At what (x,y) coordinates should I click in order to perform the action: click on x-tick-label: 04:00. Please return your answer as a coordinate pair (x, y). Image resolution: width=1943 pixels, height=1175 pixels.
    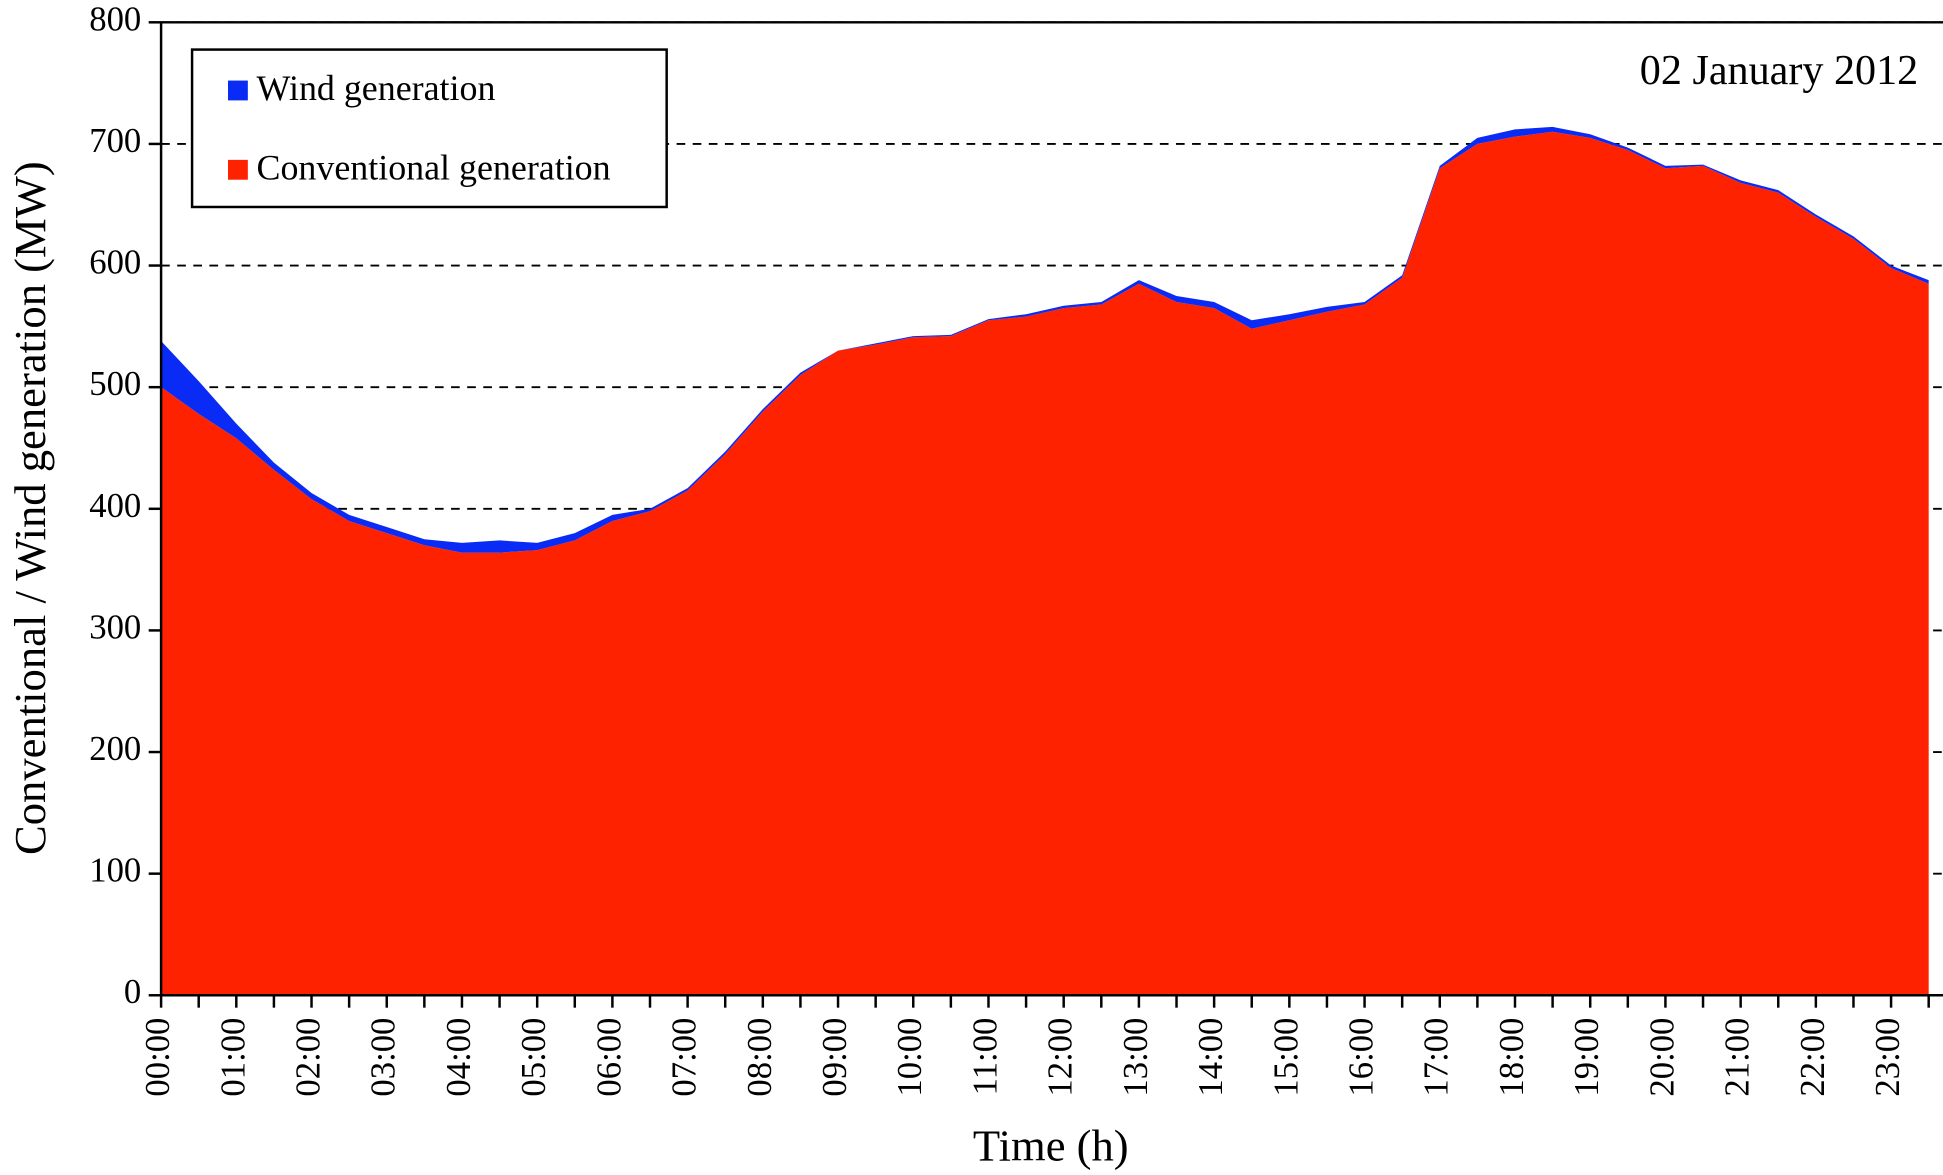
    Looking at the image, I should click on (458, 1057).